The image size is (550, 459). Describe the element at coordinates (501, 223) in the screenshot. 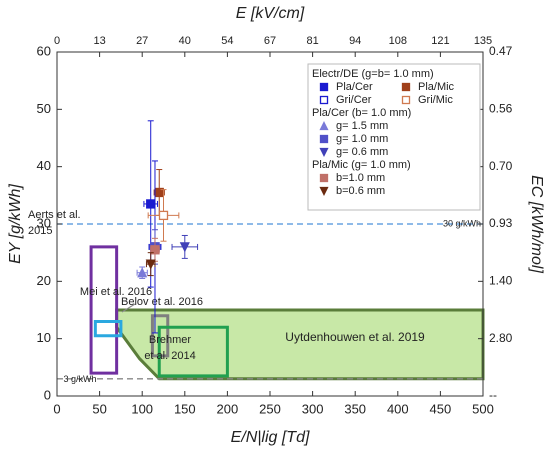

I see `y2-tick-label: 0.93` at that location.